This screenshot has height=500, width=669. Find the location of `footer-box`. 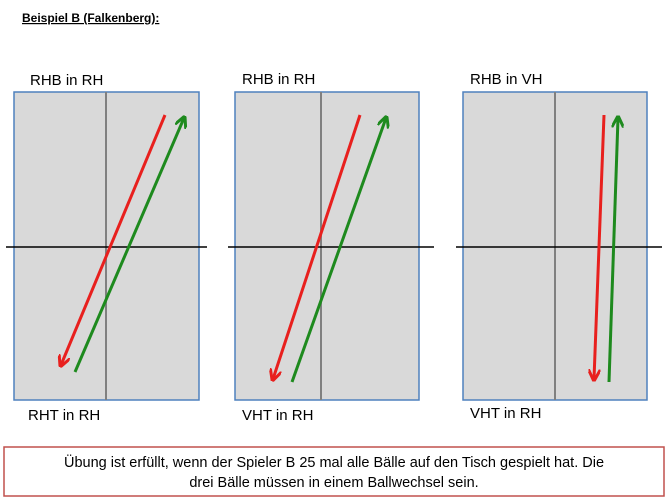

footer-box is located at coordinates (334, 471).